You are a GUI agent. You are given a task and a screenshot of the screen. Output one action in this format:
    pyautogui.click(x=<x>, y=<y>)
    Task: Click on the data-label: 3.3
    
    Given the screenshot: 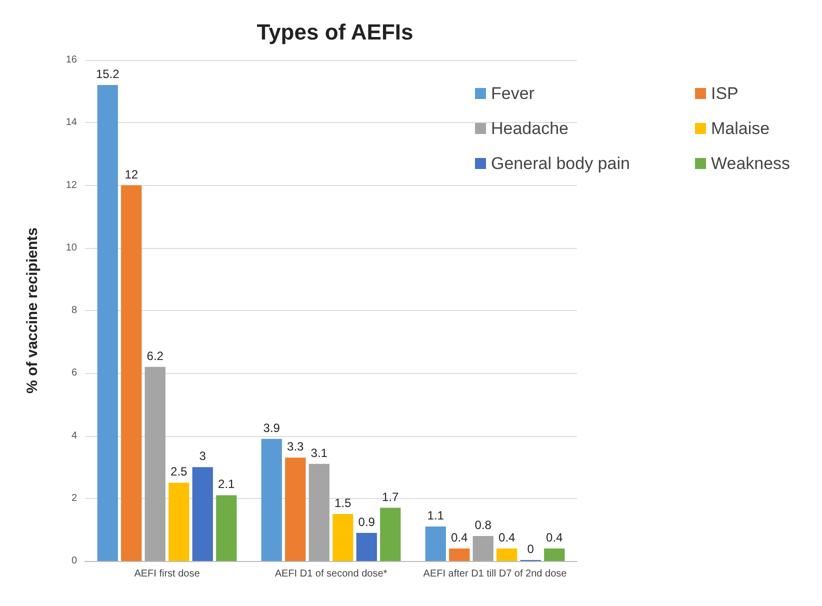 What is the action you would take?
    pyautogui.click(x=295, y=447)
    